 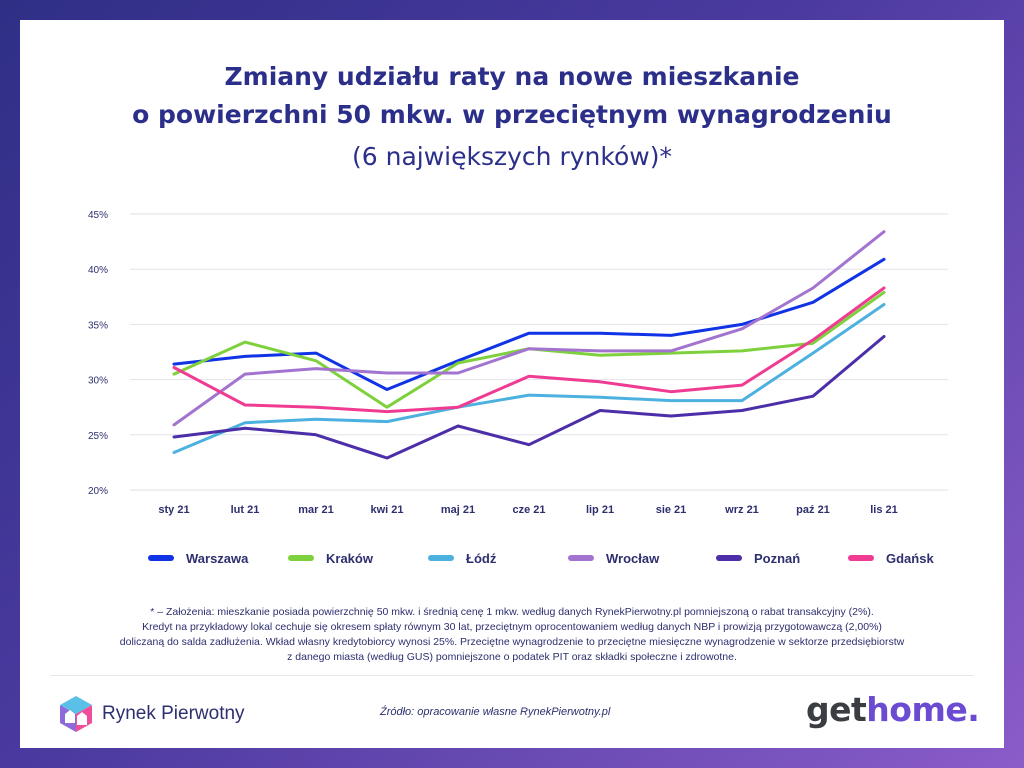 What do you see at coordinates (836, 709) in the screenshot?
I see `logo-get-text: get` at bounding box center [836, 709].